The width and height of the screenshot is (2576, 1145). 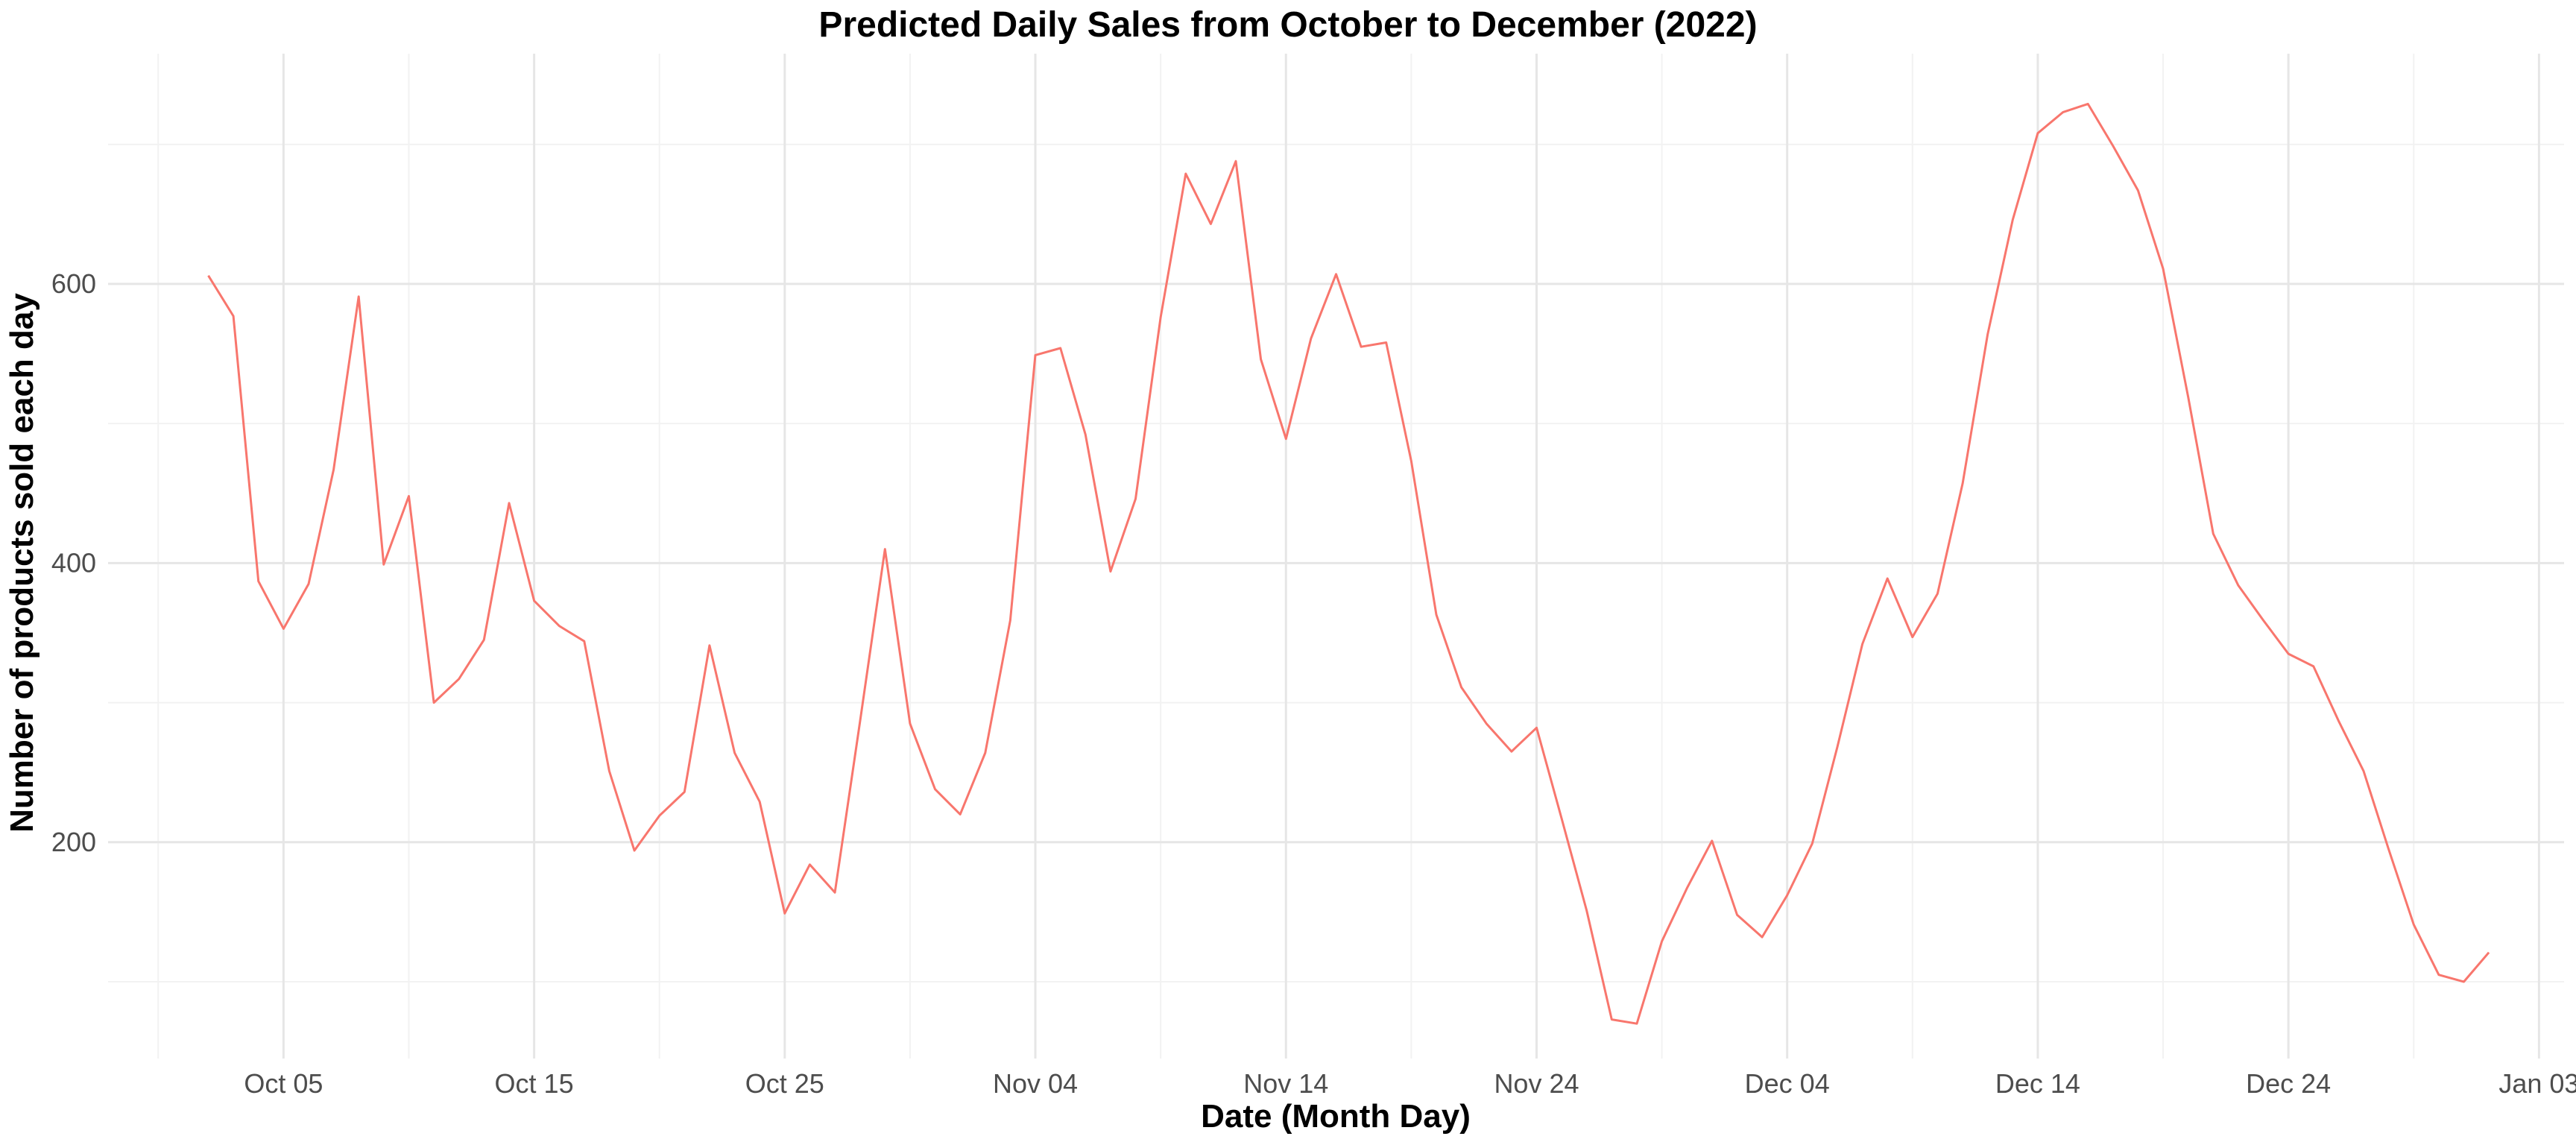 I want to click on y-axis-tick-labels: 200 400 600, so click(x=73, y=562).